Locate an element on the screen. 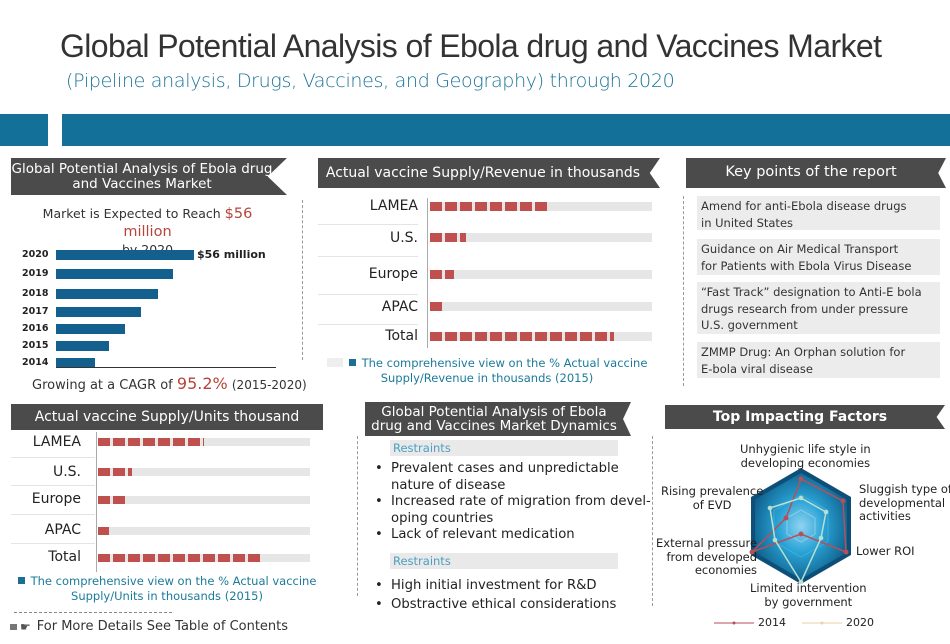 This screenshot has height=644, width=950. restraints-label: Restraints is located at coordinates (504, 561).